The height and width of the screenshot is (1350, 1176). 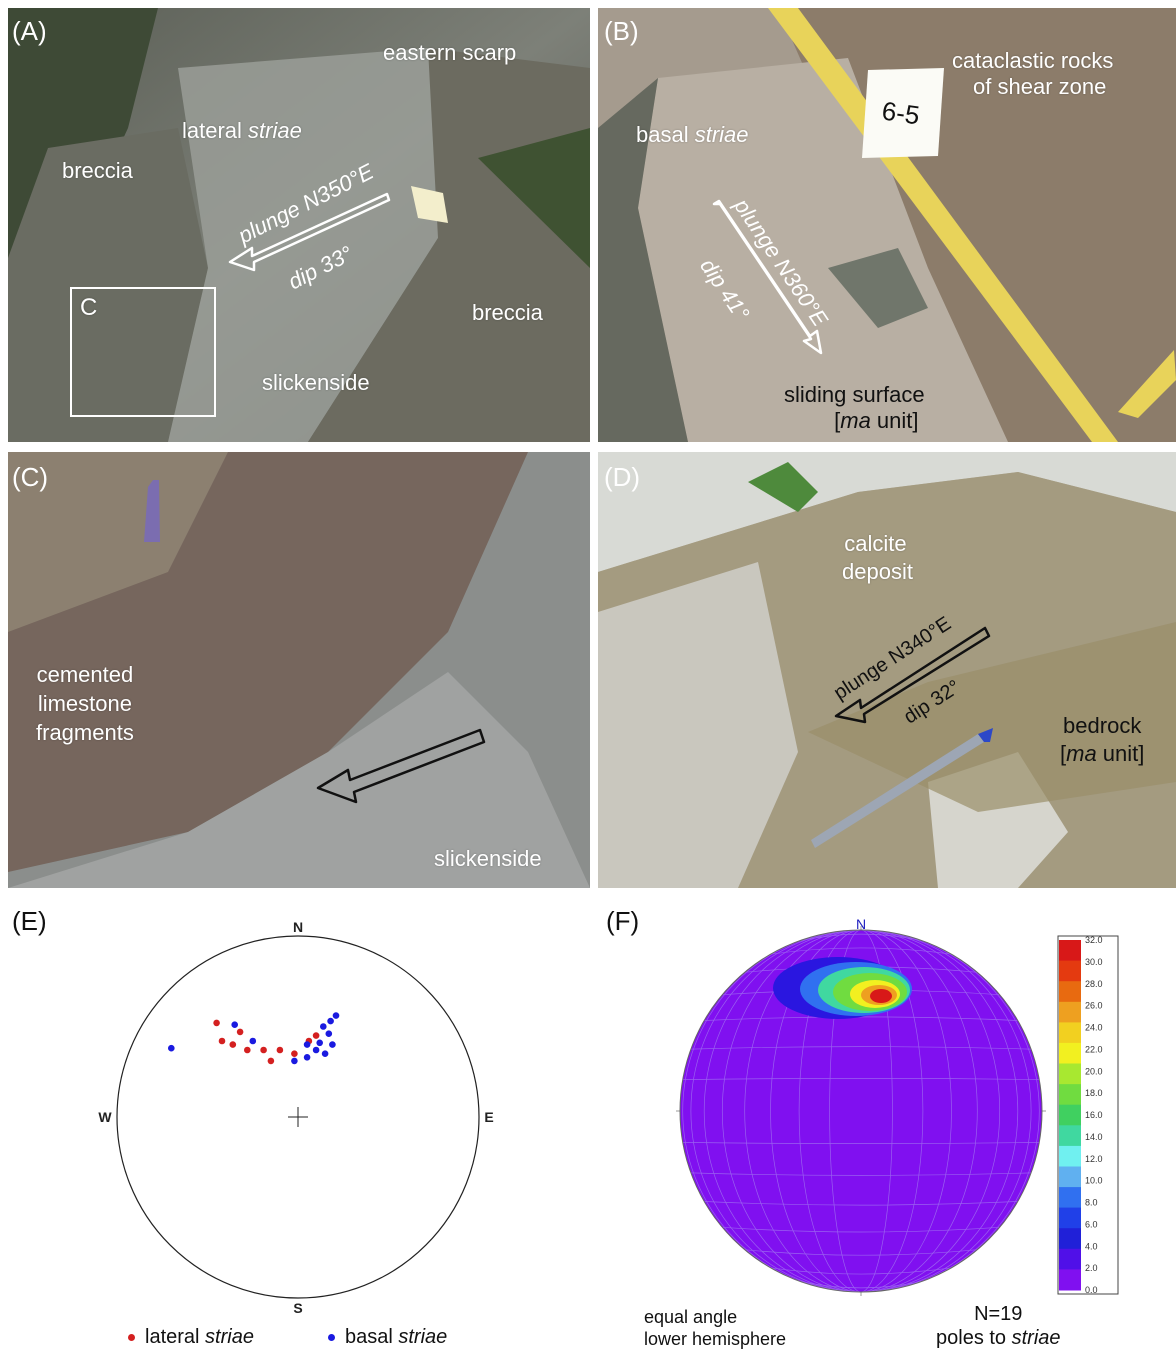 What do you see at coordinates (1094, 1159) in the screenshot?
I see `scale-tick-label: 12.0` at bounding box center [1094, 1159].